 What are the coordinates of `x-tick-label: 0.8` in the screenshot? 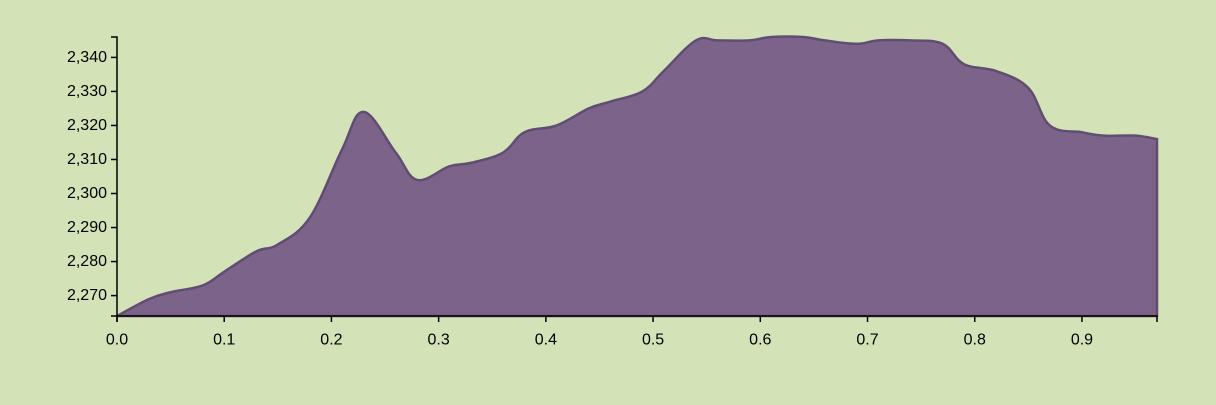 It's located at (975, 340).